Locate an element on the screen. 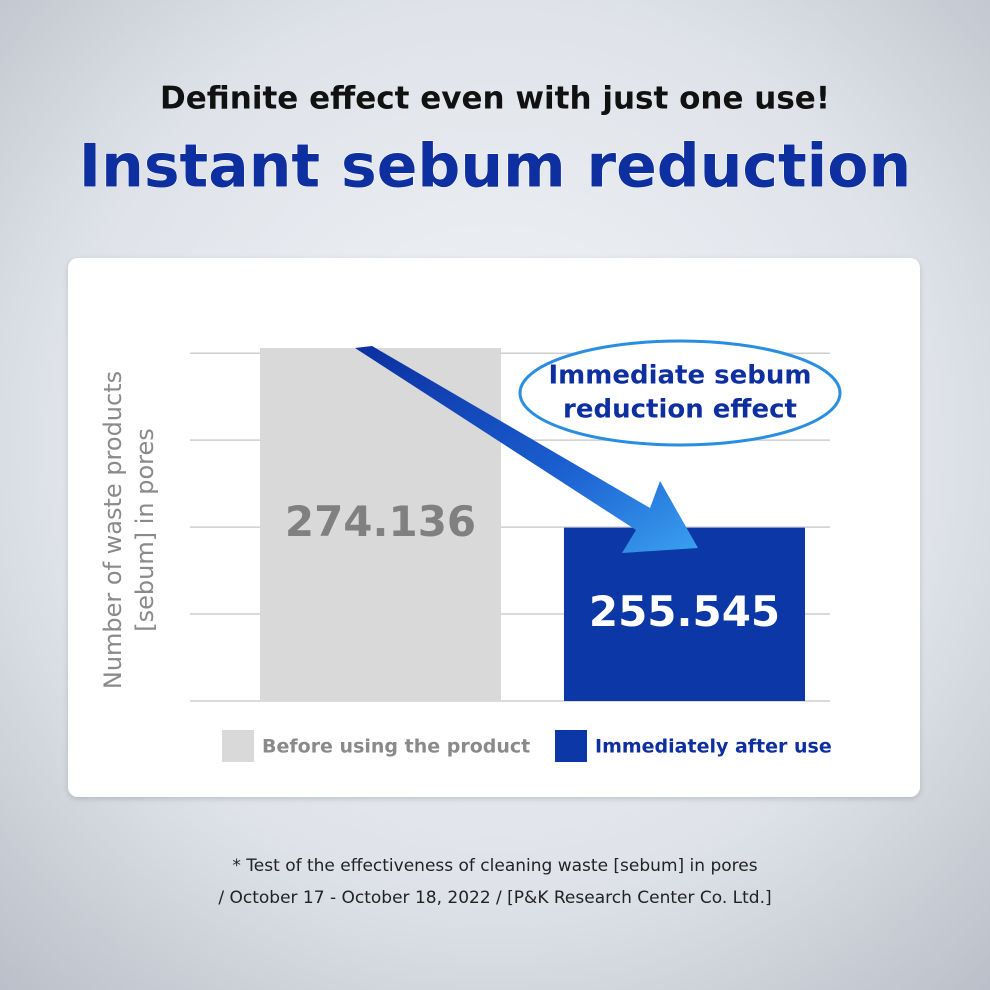  subtitle: Definite effect even with just one use! is located at coordinates (495, 99).